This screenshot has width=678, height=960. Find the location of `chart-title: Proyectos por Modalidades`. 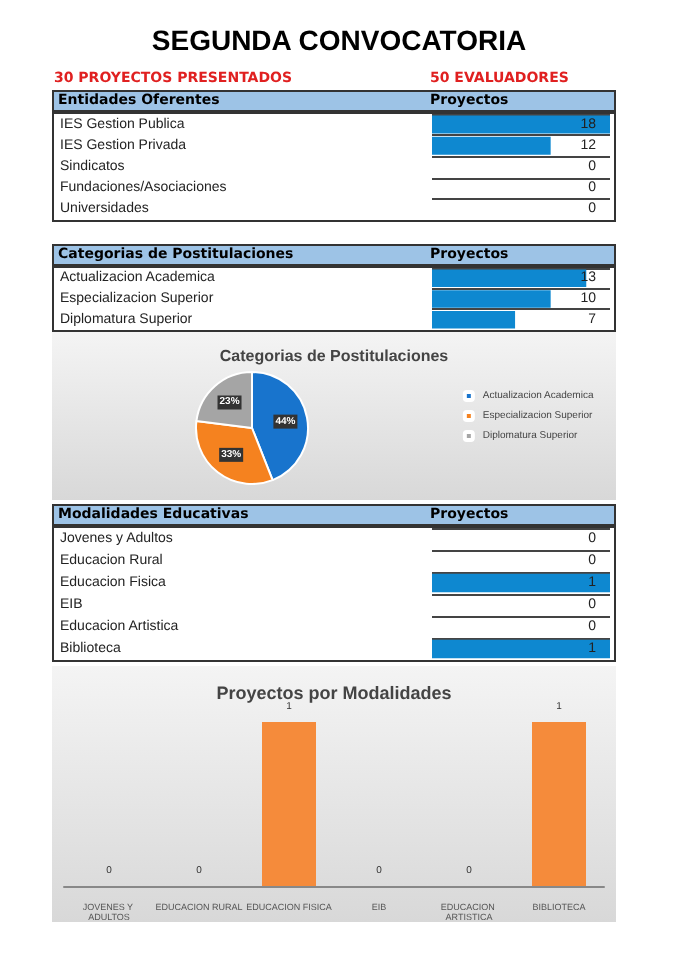

chart-title: Proyectos por Modalidades is located at coordinates (334, 693).